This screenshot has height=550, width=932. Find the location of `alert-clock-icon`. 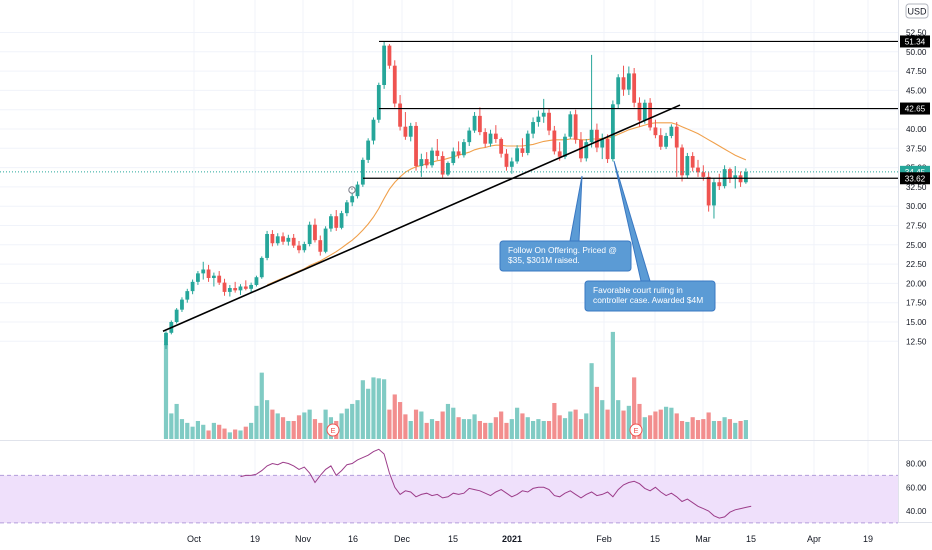

alert-clock-icon is located at coordinates (352, 190).